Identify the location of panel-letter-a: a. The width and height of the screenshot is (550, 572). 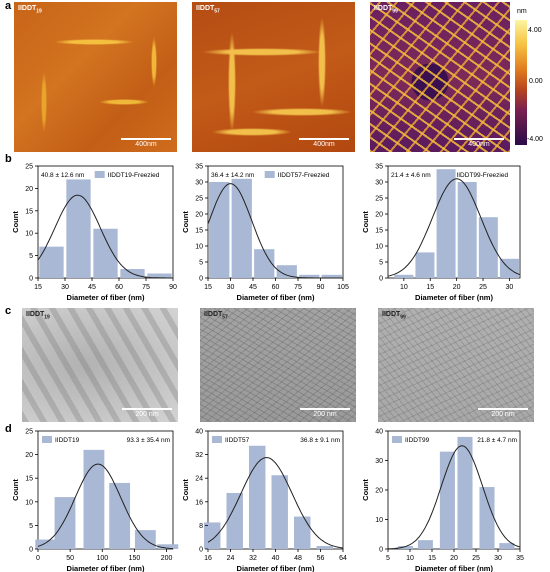
(8, 6).